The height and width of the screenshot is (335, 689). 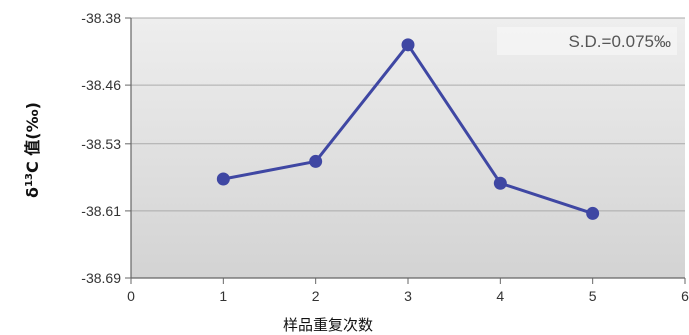 I want to click on x-tick-label: 4, so click(x=500, y=296).